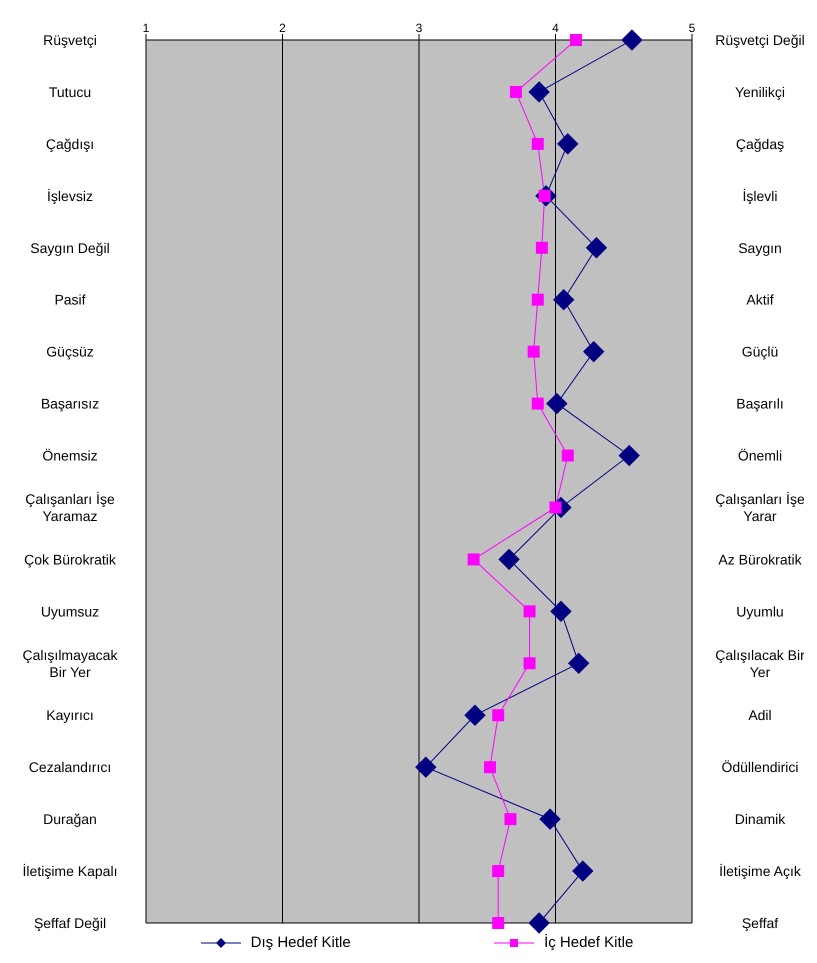  I want to click on x-tick-label: 2, so click(282, 28).